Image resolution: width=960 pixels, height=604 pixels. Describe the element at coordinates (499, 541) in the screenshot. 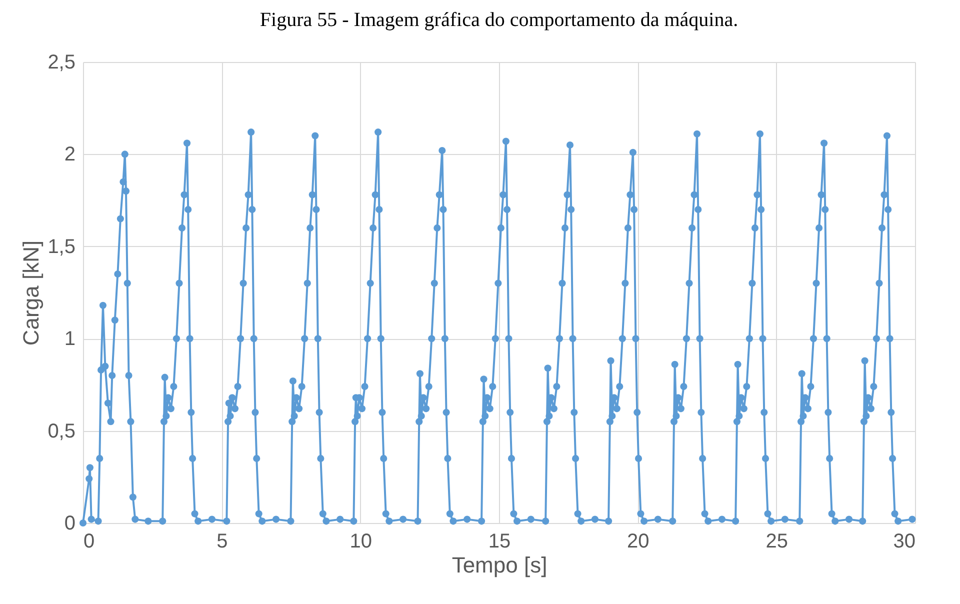

I see `x-tick-label: 15` at that location.